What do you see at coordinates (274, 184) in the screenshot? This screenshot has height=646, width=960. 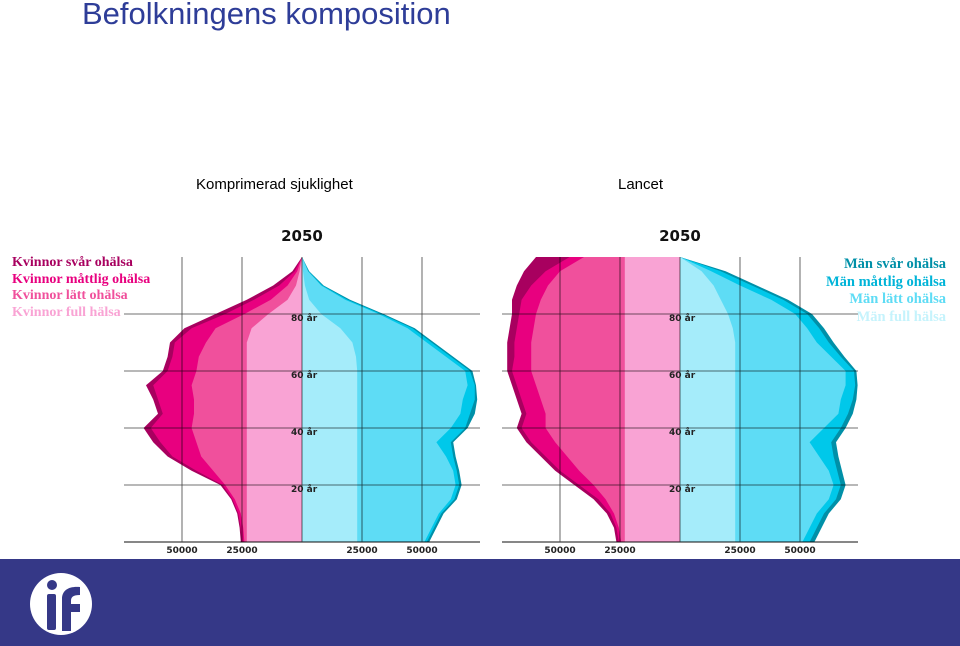 I see `subtitle-compressed-morbidity: Komprimerad sjuklighet` at bounding box center [274, 184].